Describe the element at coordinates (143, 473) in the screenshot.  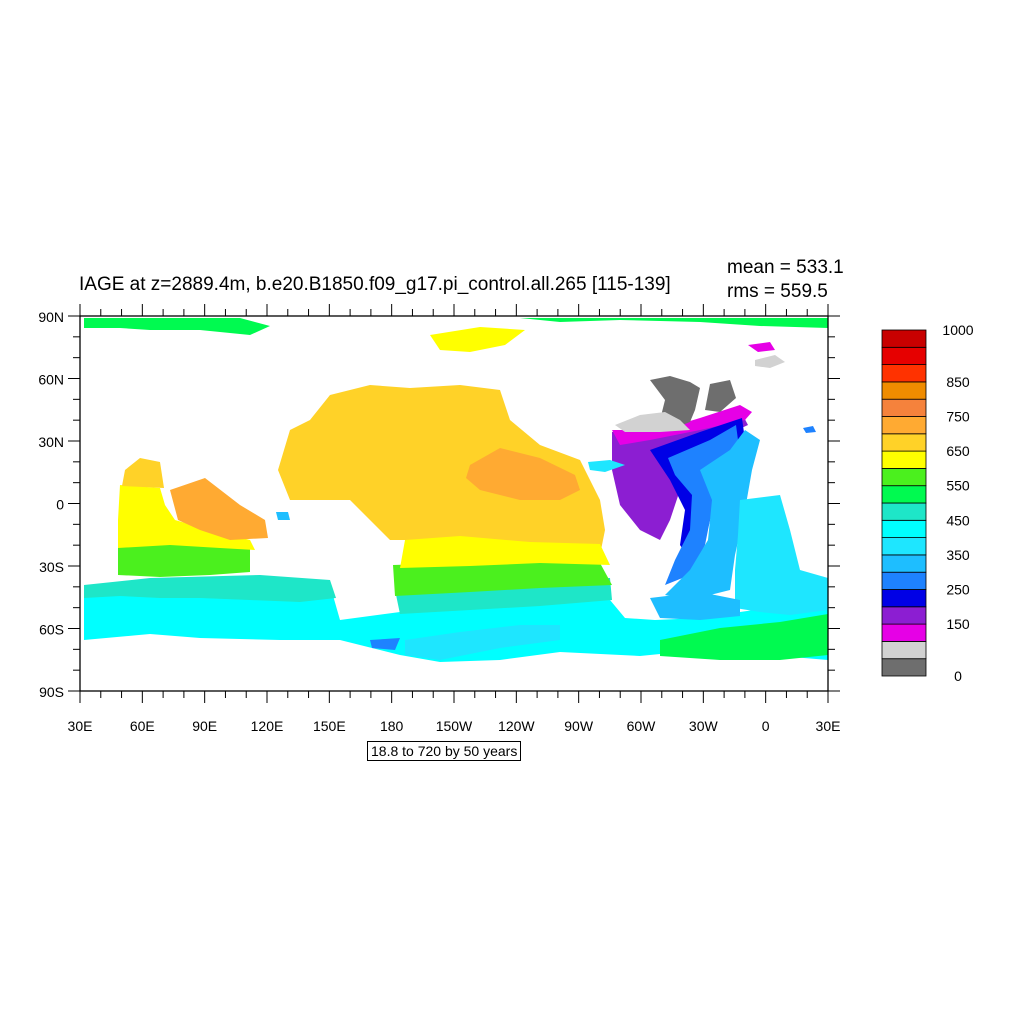
I see `indian-ocean-orange-region` at that location.